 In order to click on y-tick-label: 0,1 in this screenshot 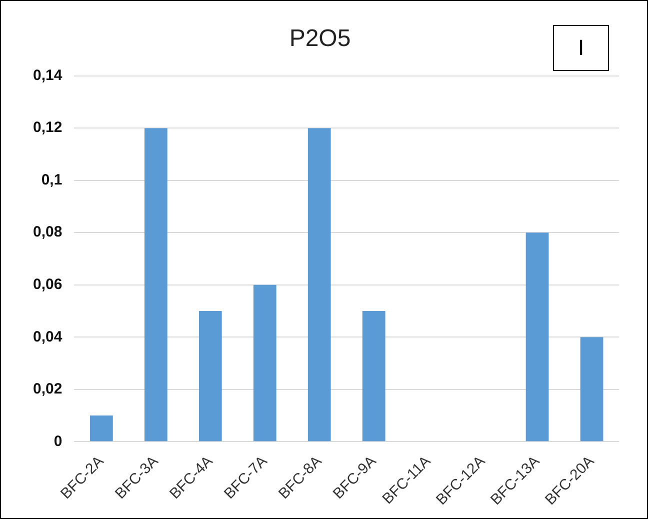, I will do `click(51, 179)`.